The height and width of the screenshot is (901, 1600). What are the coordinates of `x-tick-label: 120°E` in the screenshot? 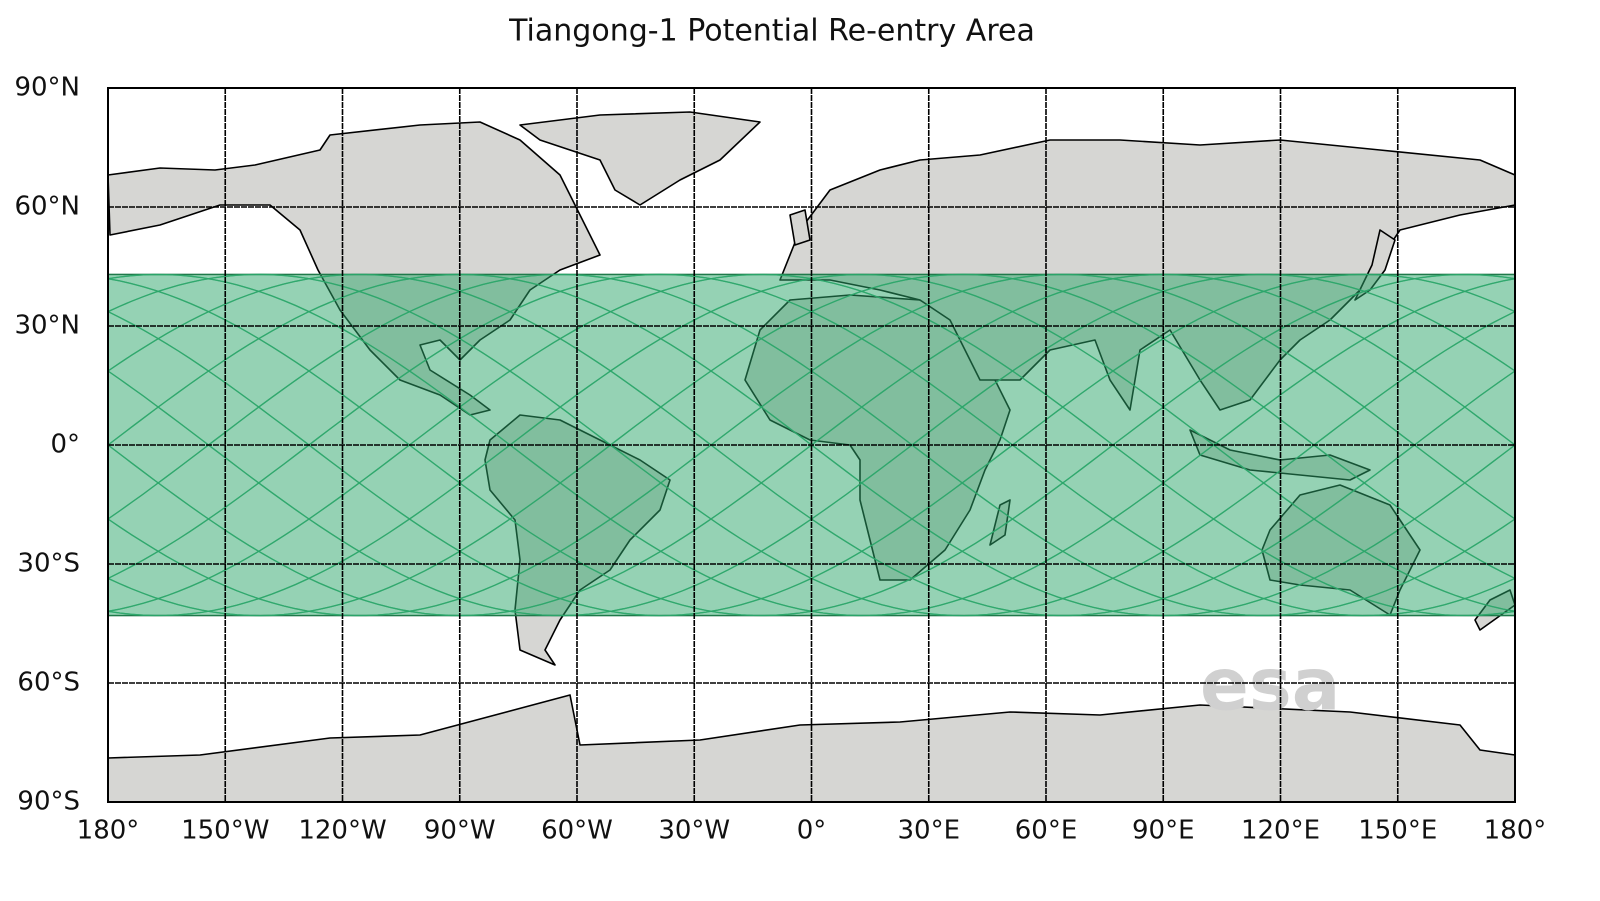 It's located at (1280, 831).